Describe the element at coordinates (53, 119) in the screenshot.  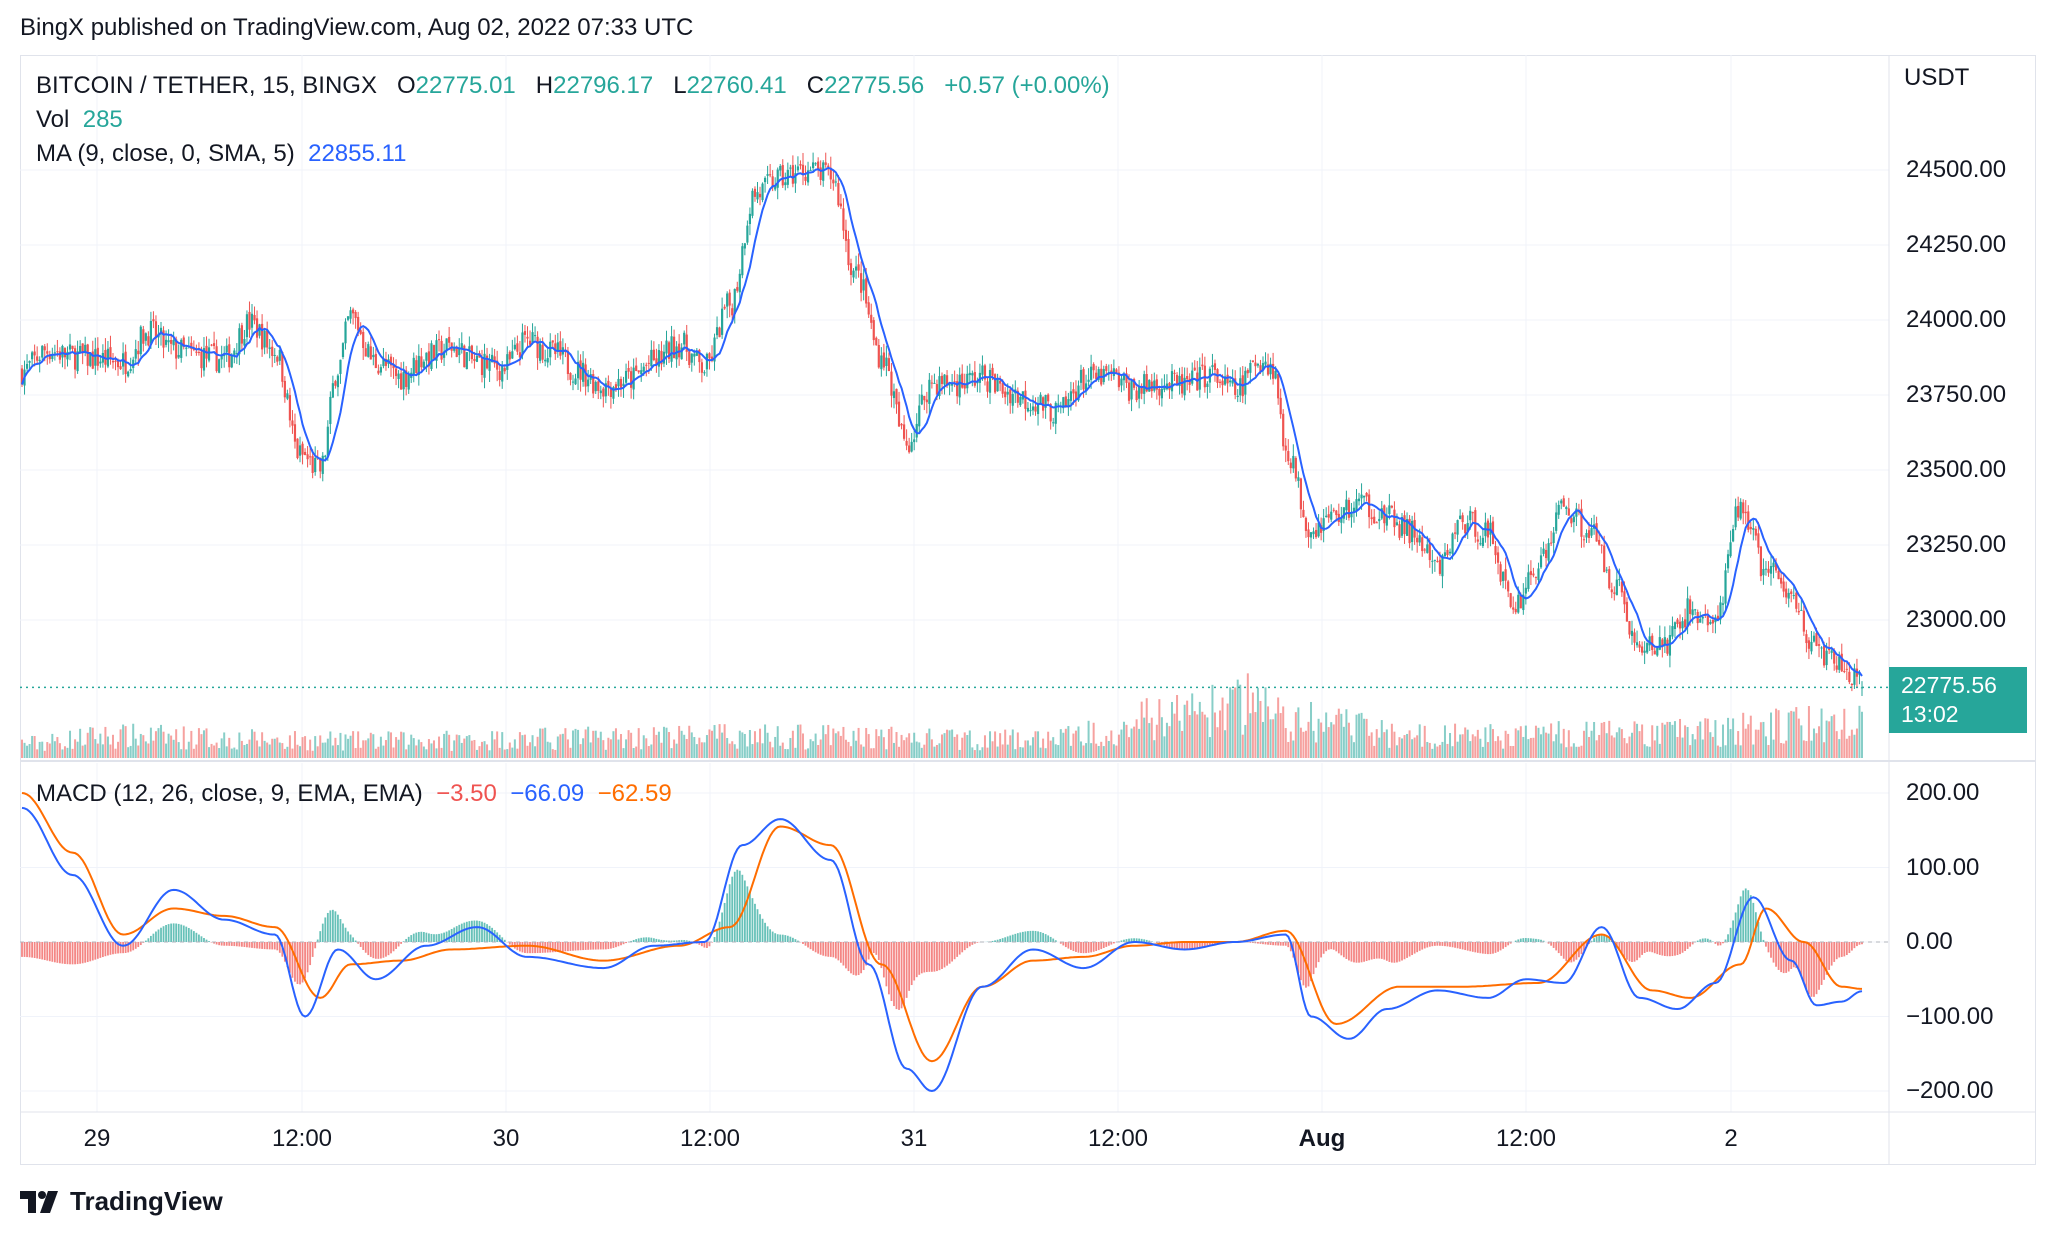
I see `volume-label: Vol` at that location.